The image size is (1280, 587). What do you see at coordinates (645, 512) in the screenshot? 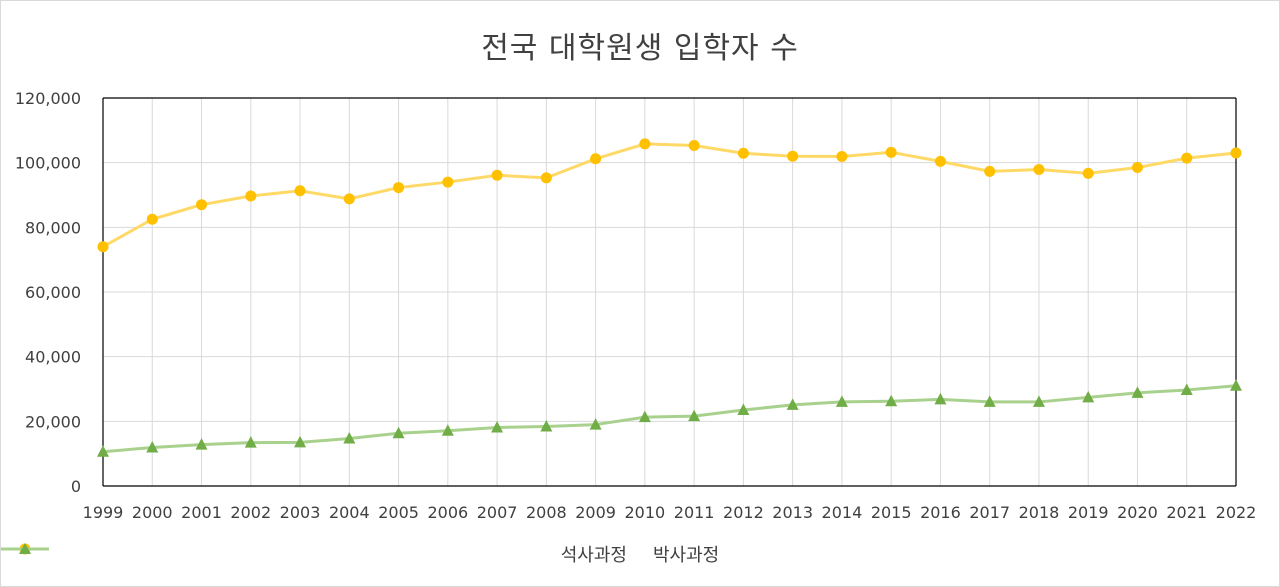
I see `x-tick-label: 2010` at bounding box center [645, 512].